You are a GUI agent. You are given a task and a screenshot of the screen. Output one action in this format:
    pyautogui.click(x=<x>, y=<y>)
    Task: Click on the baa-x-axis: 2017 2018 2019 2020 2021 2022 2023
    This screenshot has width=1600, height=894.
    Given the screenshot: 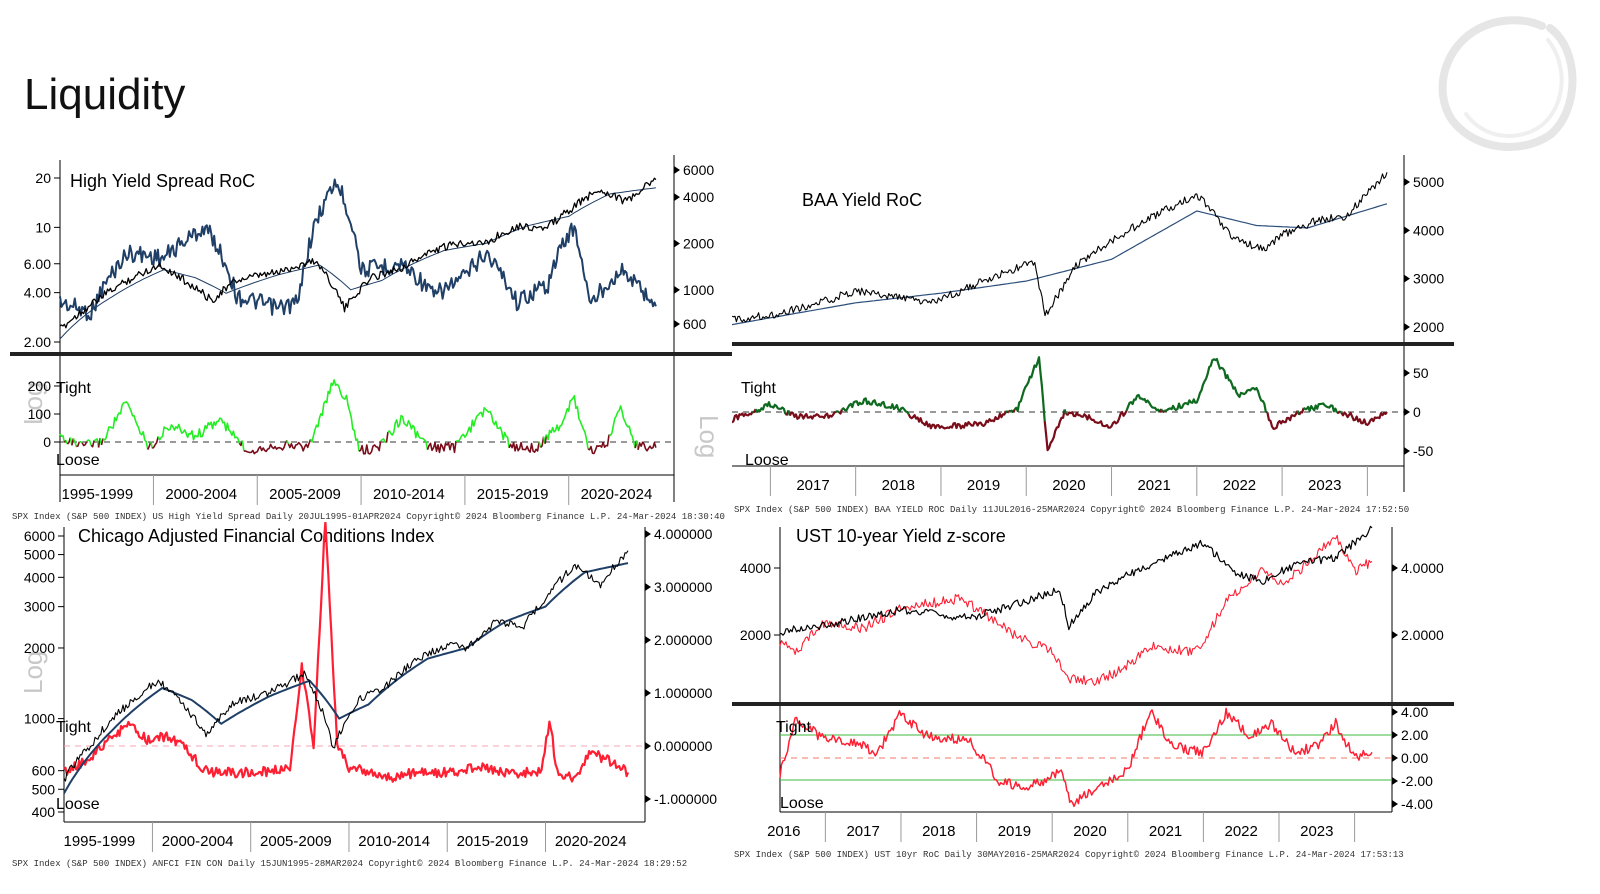 What is the action you would take?
    pyautogui.click(x=1068, y=480)
    